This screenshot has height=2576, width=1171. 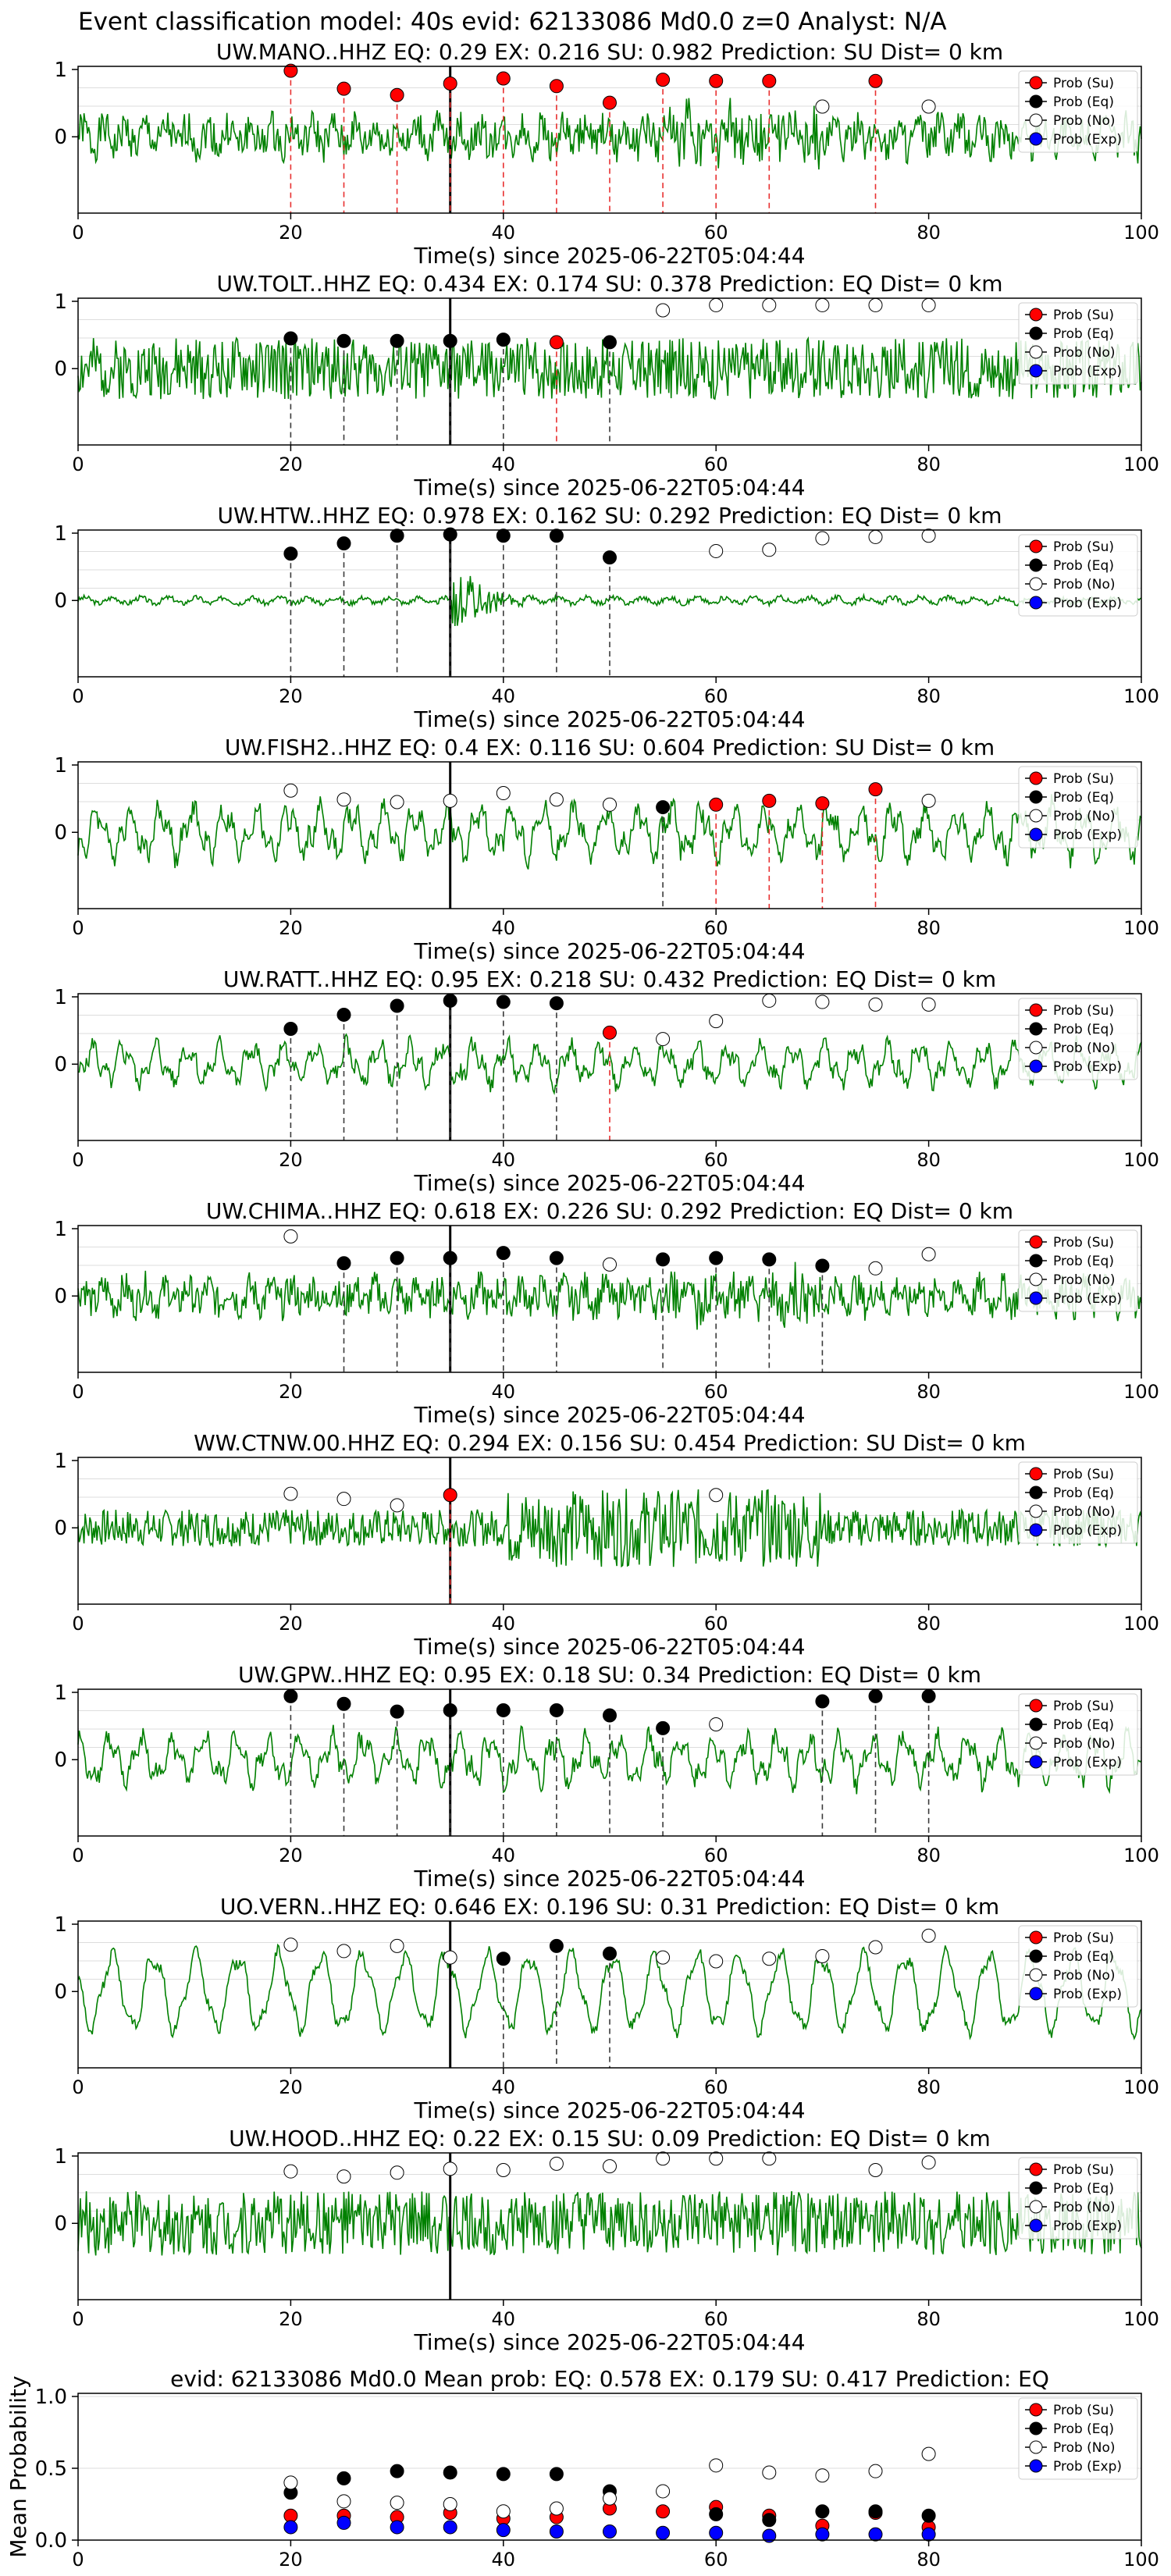 What do you see at coordinates (1084, 1976) in the screenshot?
I see `legend-label-no: Prob (No)` at bounding box center [1084, 1976].